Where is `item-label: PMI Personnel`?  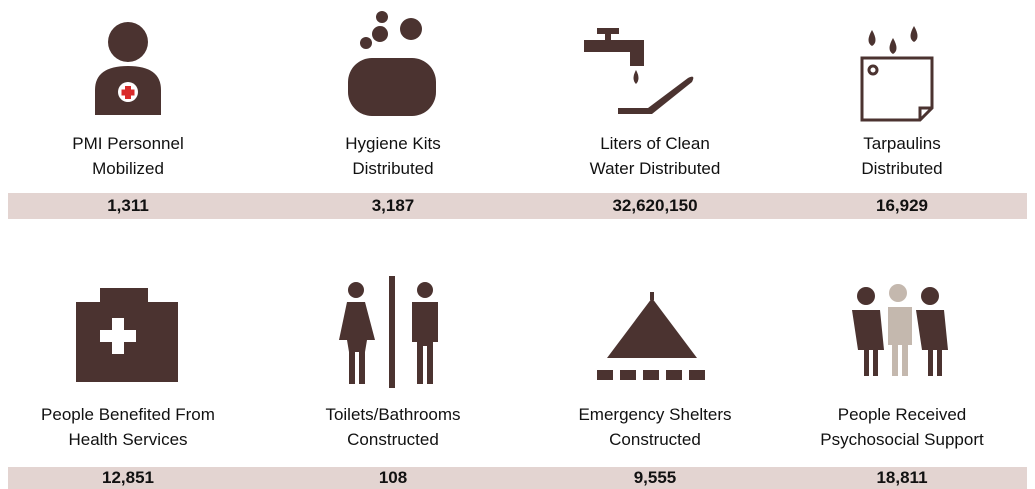 item-label: PMI Personnel is located at coordinates (128, 143).